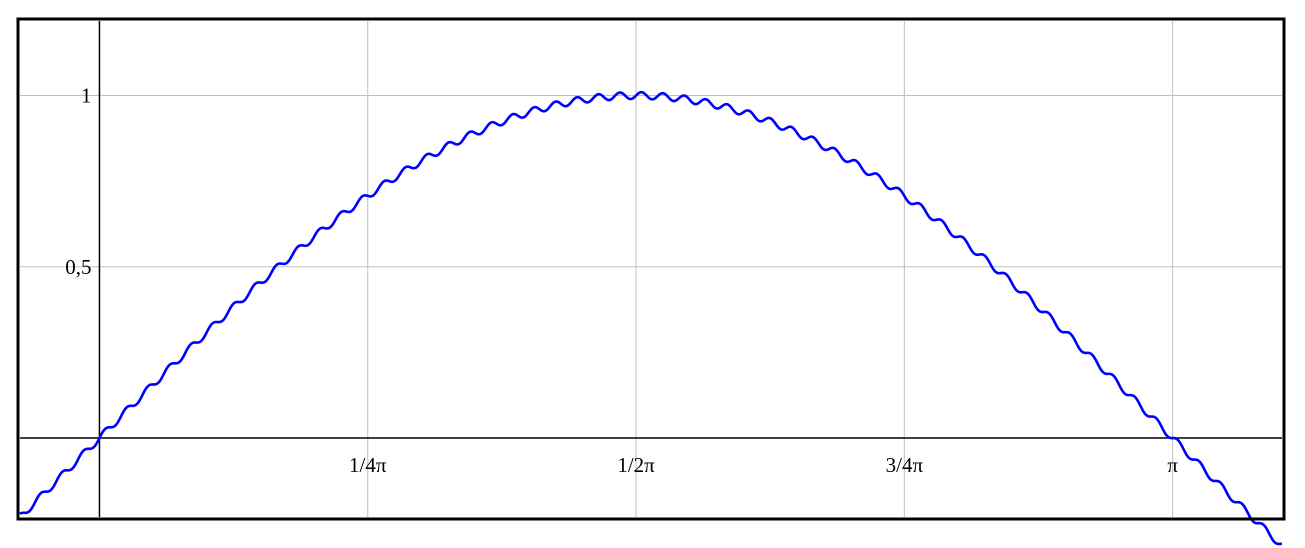  I want to click on x-tick-label: 3/4π, so click(905, 465).